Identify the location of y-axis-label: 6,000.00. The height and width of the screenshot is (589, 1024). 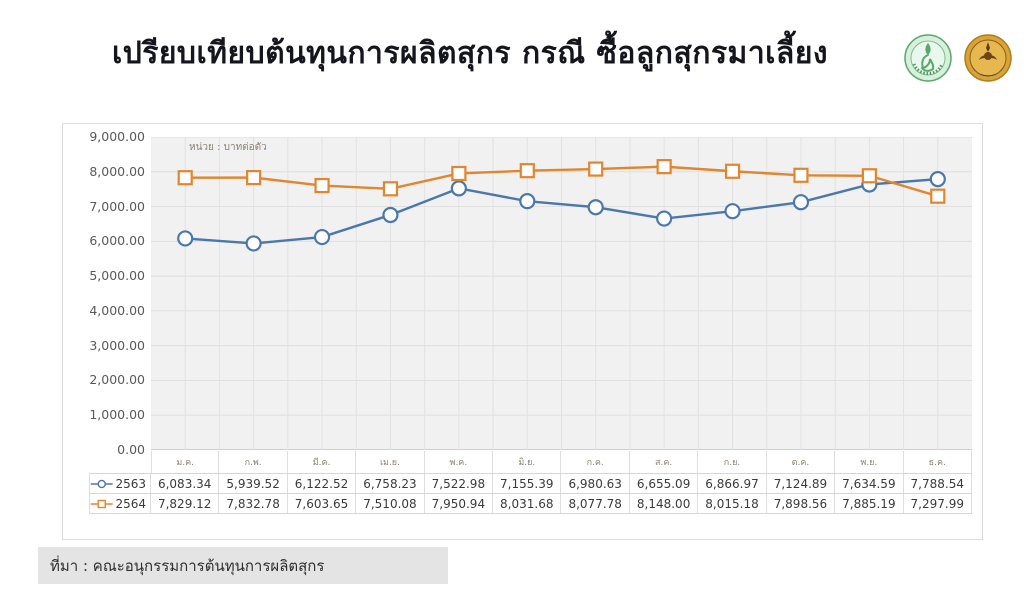
(117, 241).